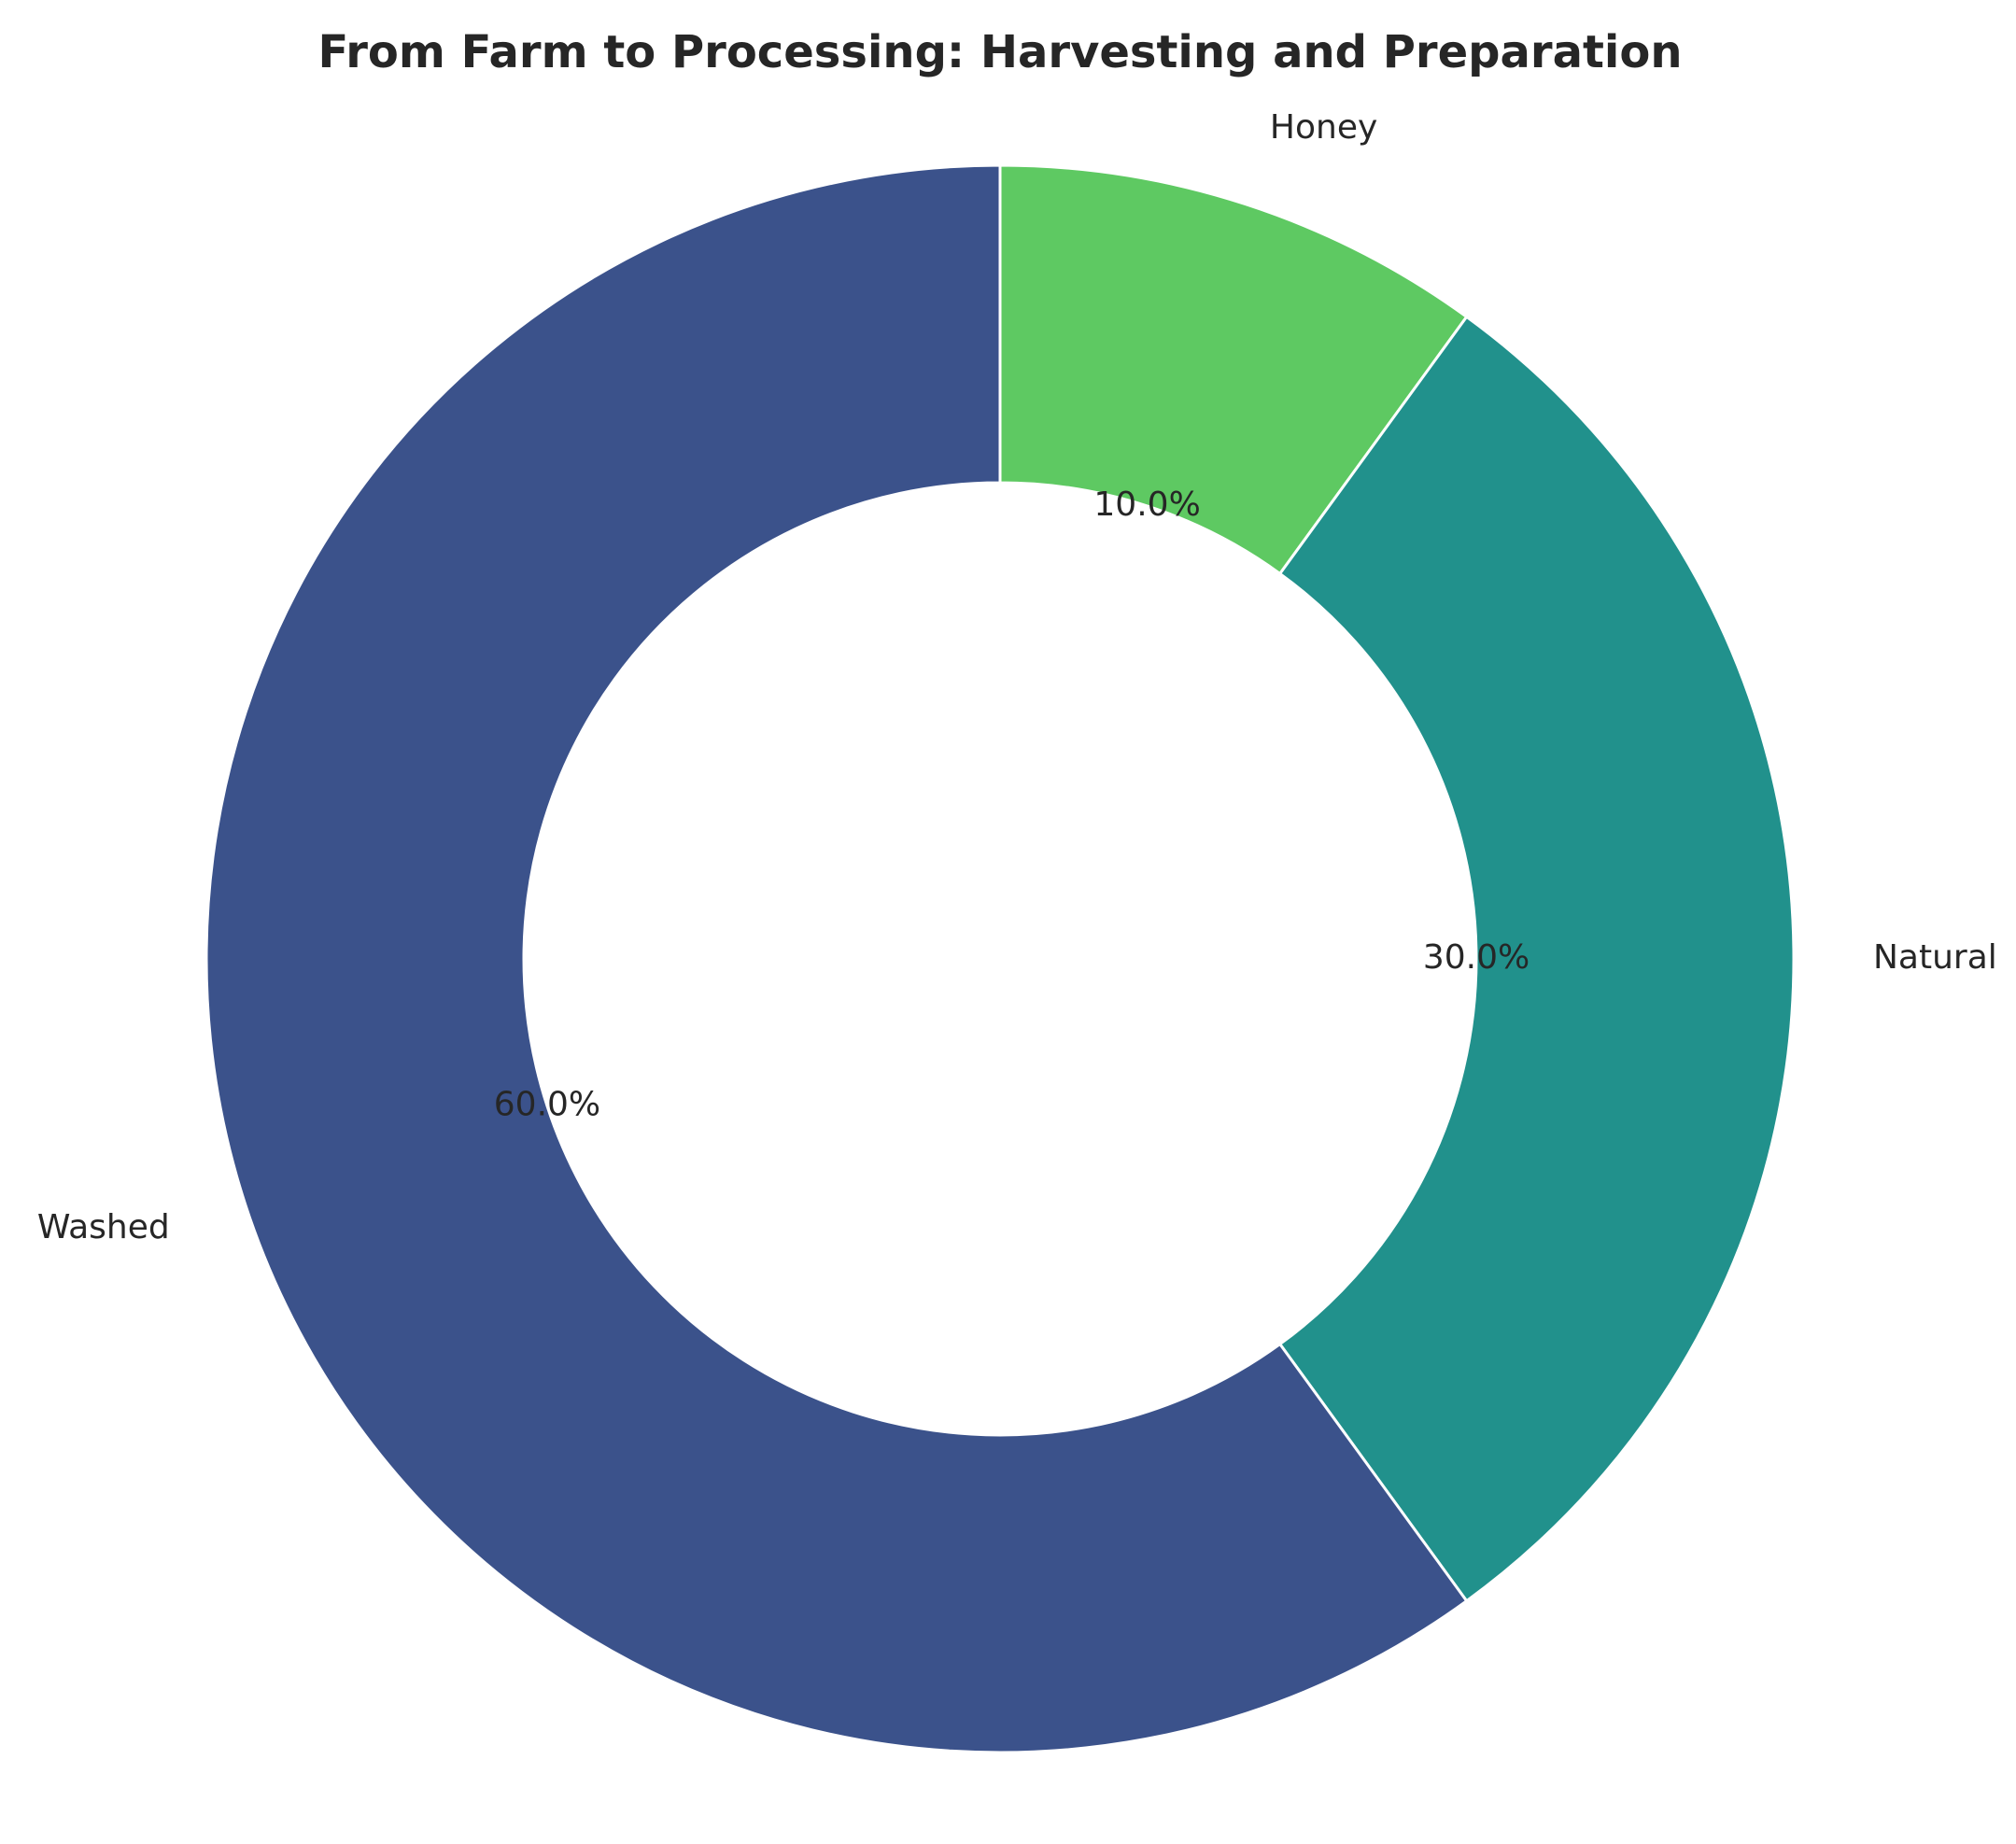 The height and width of the screenshot is (1844, 2016). I want to click on slice-label-natural: Natural, so click(1935, 958).